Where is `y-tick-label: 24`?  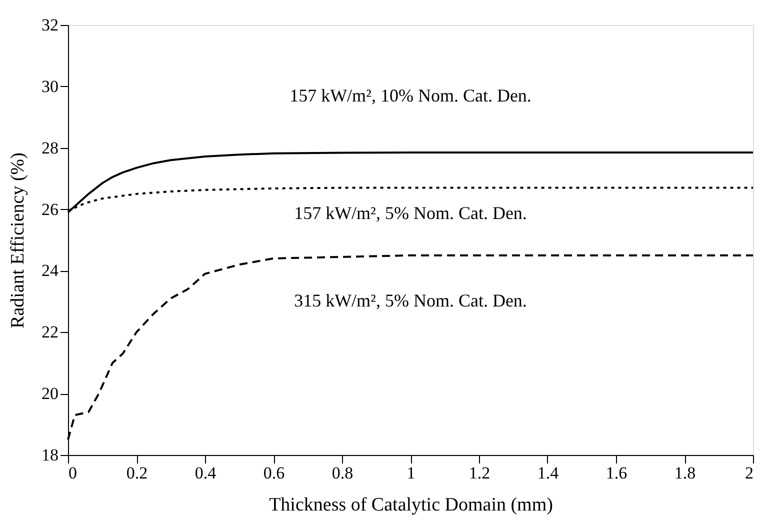
y-tick-label: 24 is located at coordinates (50, 270).